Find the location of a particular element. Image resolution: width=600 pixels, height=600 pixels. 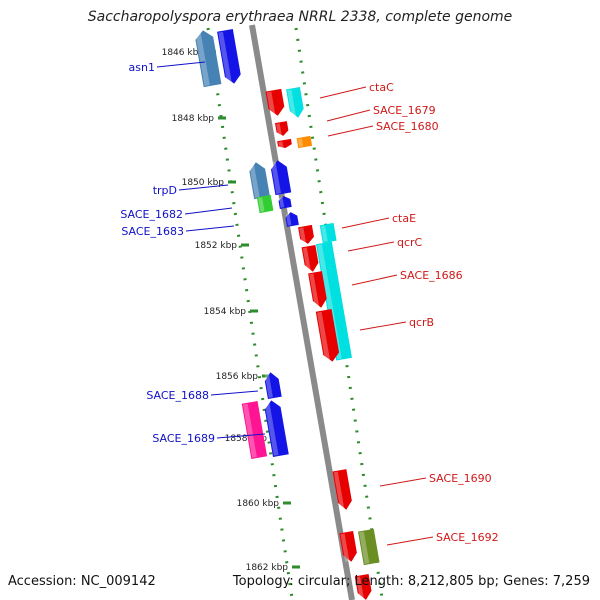

gene-trpd is located at coordinates (259, 180).